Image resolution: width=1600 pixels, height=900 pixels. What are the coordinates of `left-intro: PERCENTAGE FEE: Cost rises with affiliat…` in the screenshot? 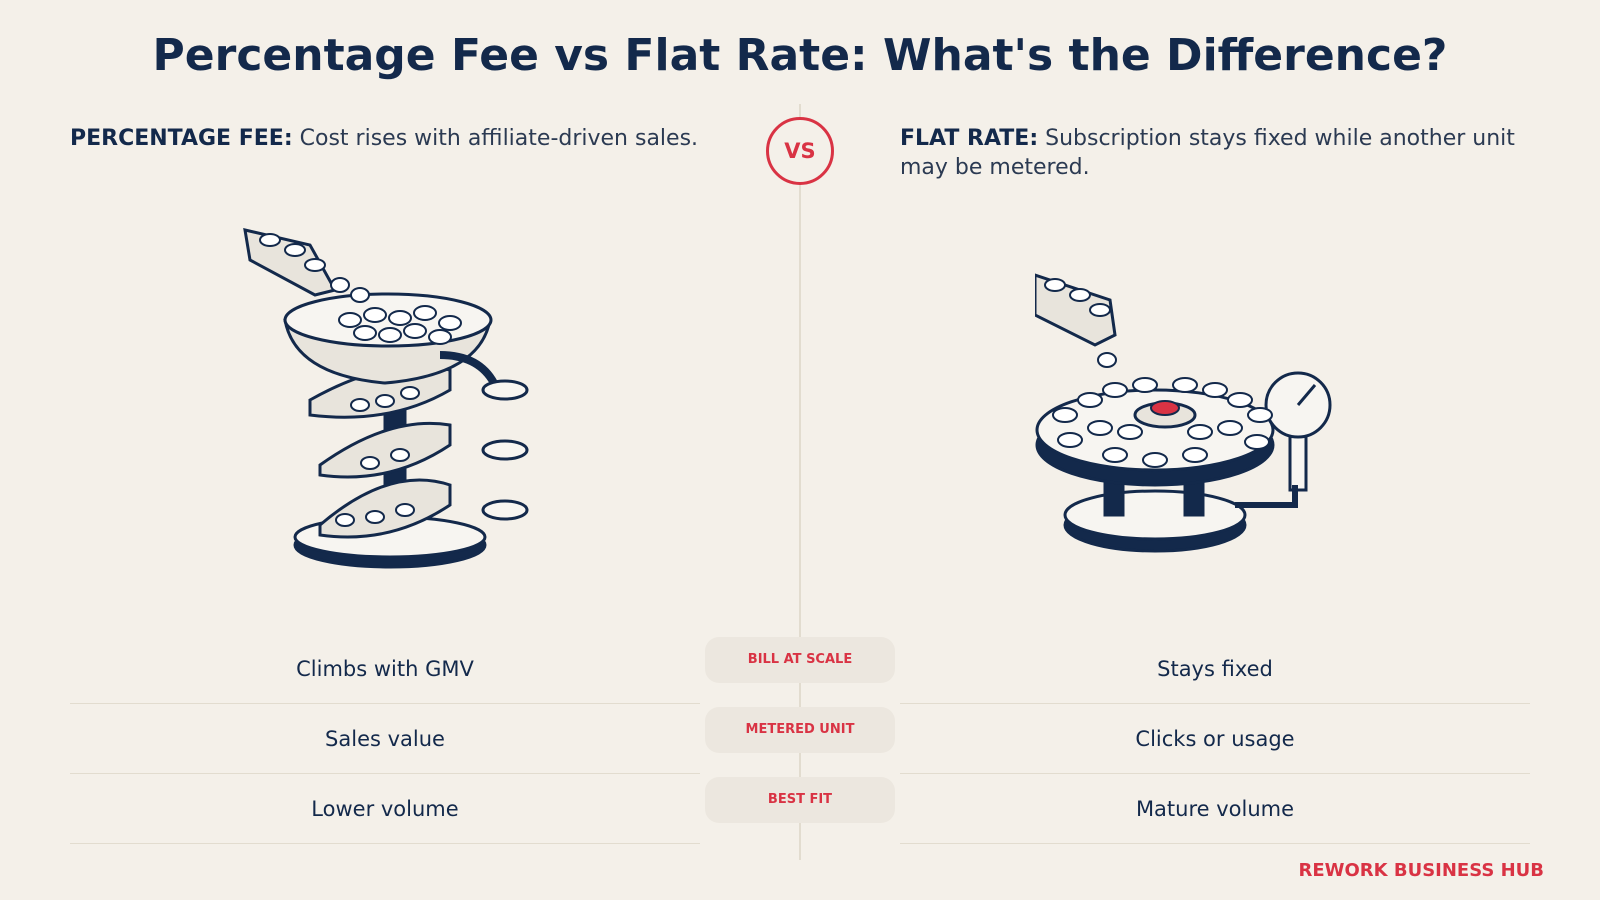 It's located at (390, 138).